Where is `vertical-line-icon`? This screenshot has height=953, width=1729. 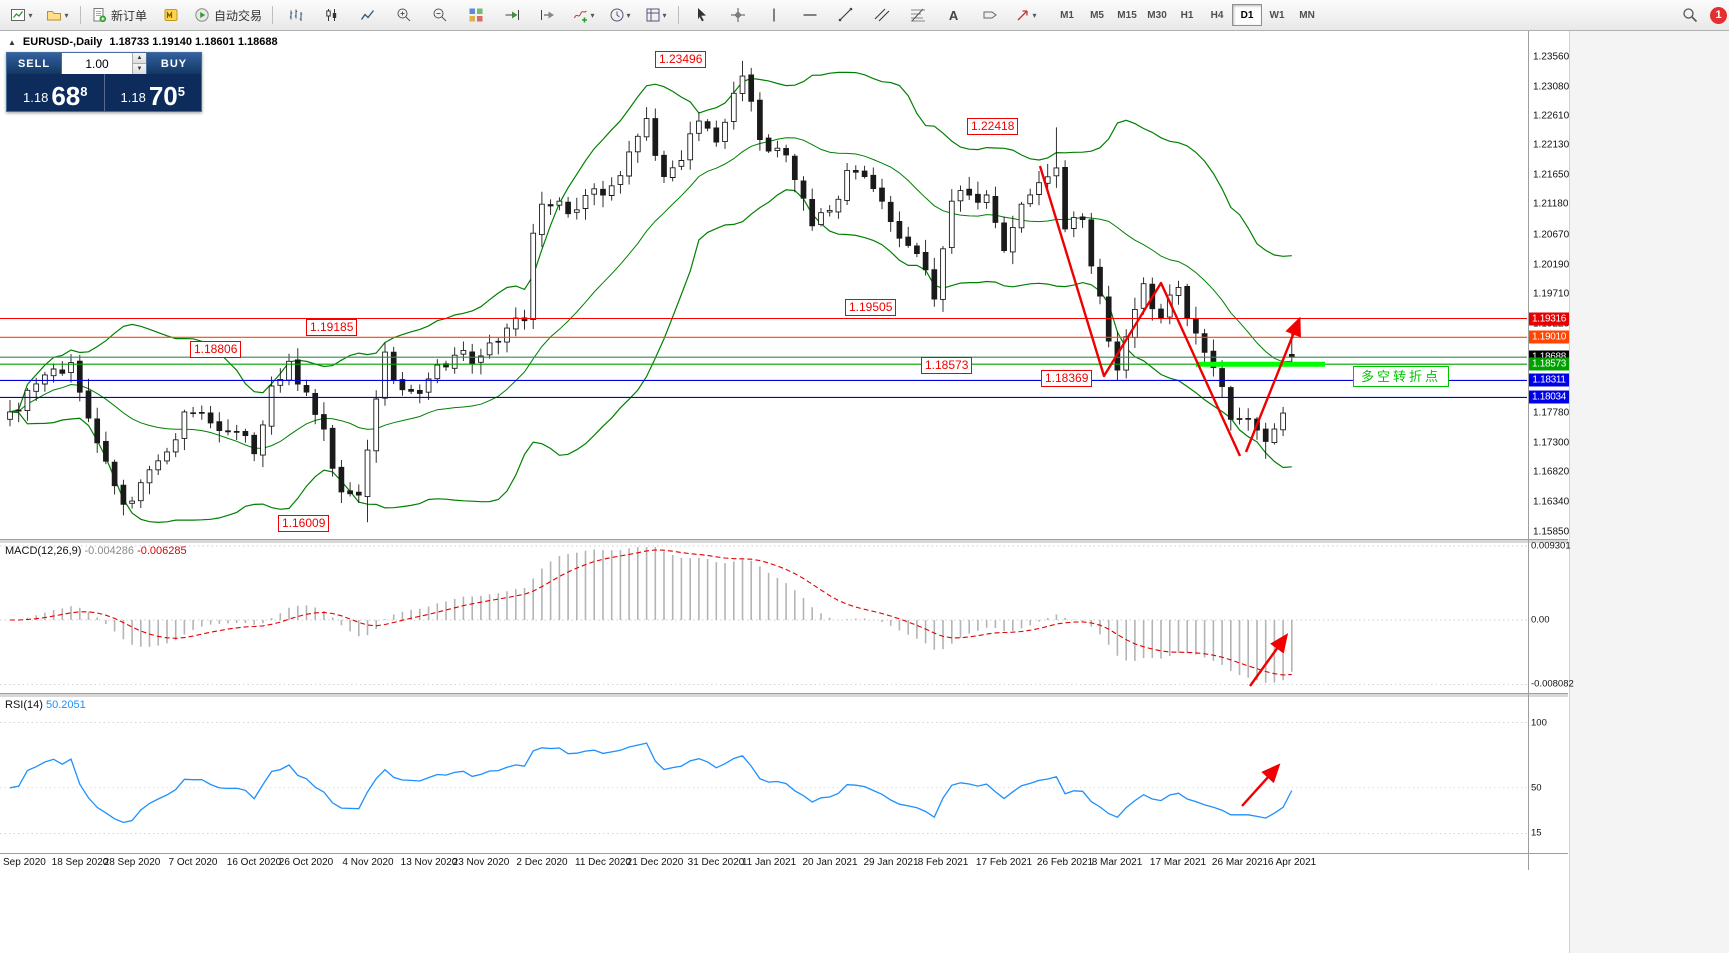
vertical-line-icon is located at coordinates (773, 15).